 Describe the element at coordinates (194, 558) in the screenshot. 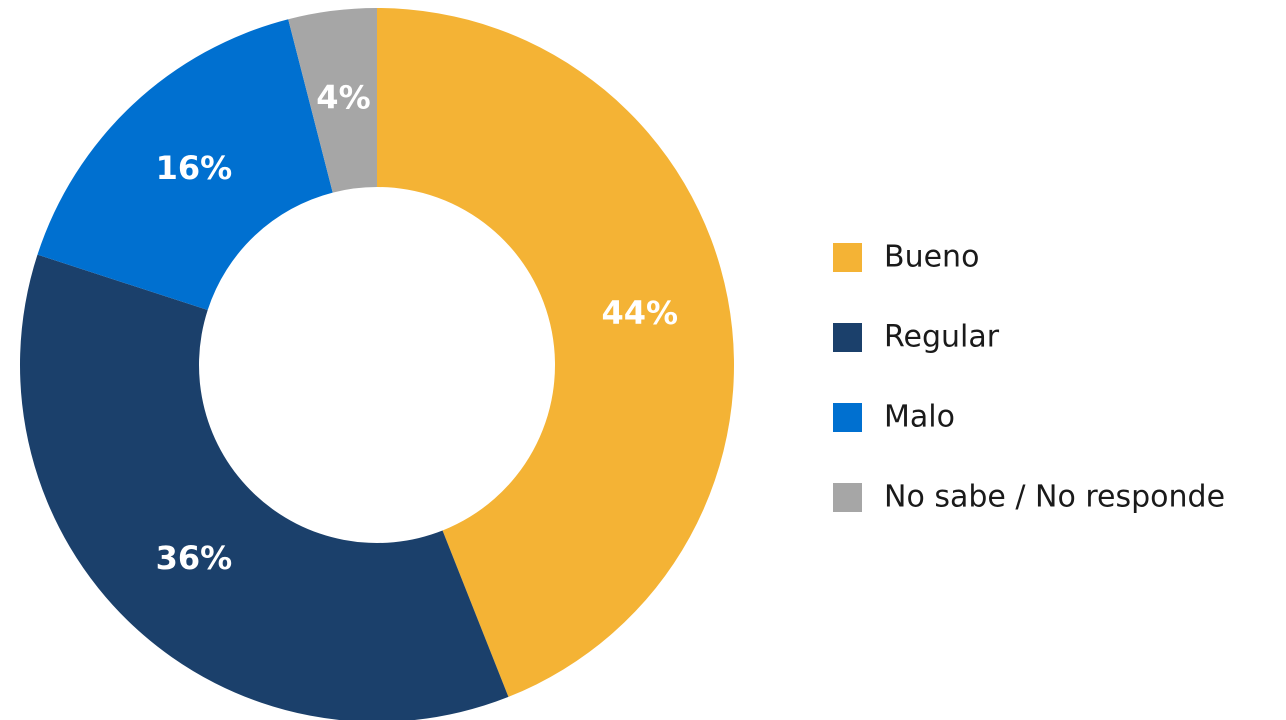

I see `value-label: 36%` at that location.